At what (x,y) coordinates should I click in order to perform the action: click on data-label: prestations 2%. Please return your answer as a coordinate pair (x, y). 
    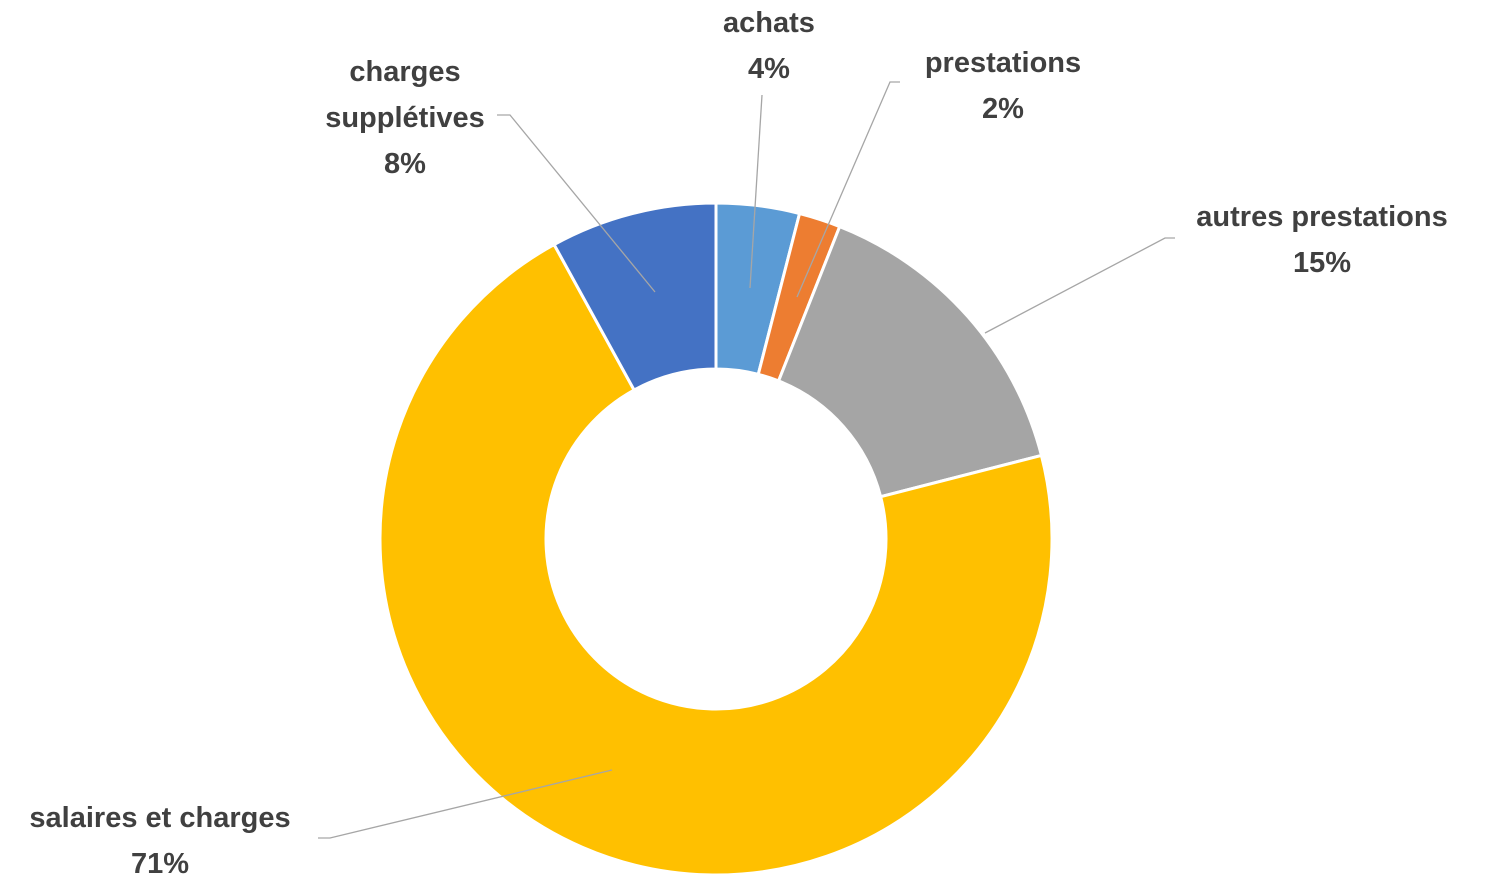
    Looking at the image, I should click on (1003, 86).